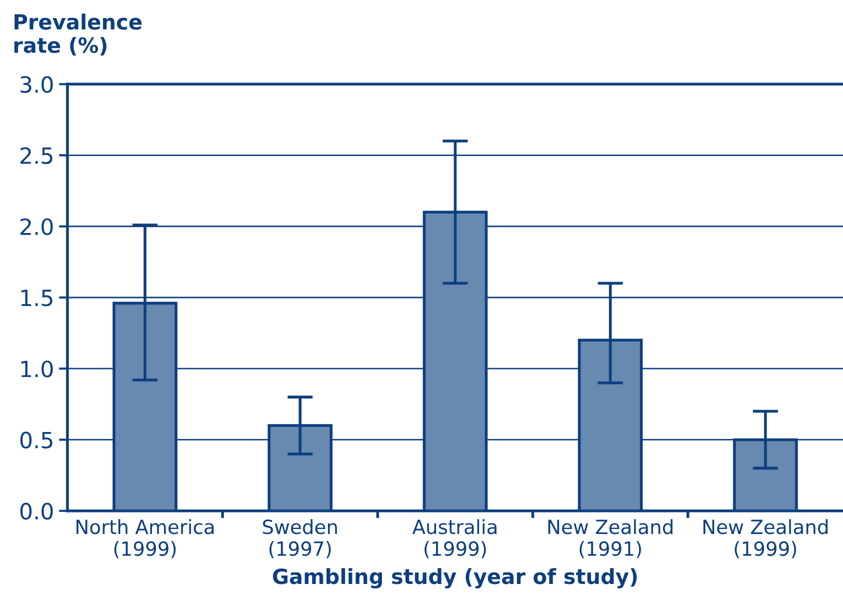  I want to click on y-tick-label: 0.0, so click(36, 511).